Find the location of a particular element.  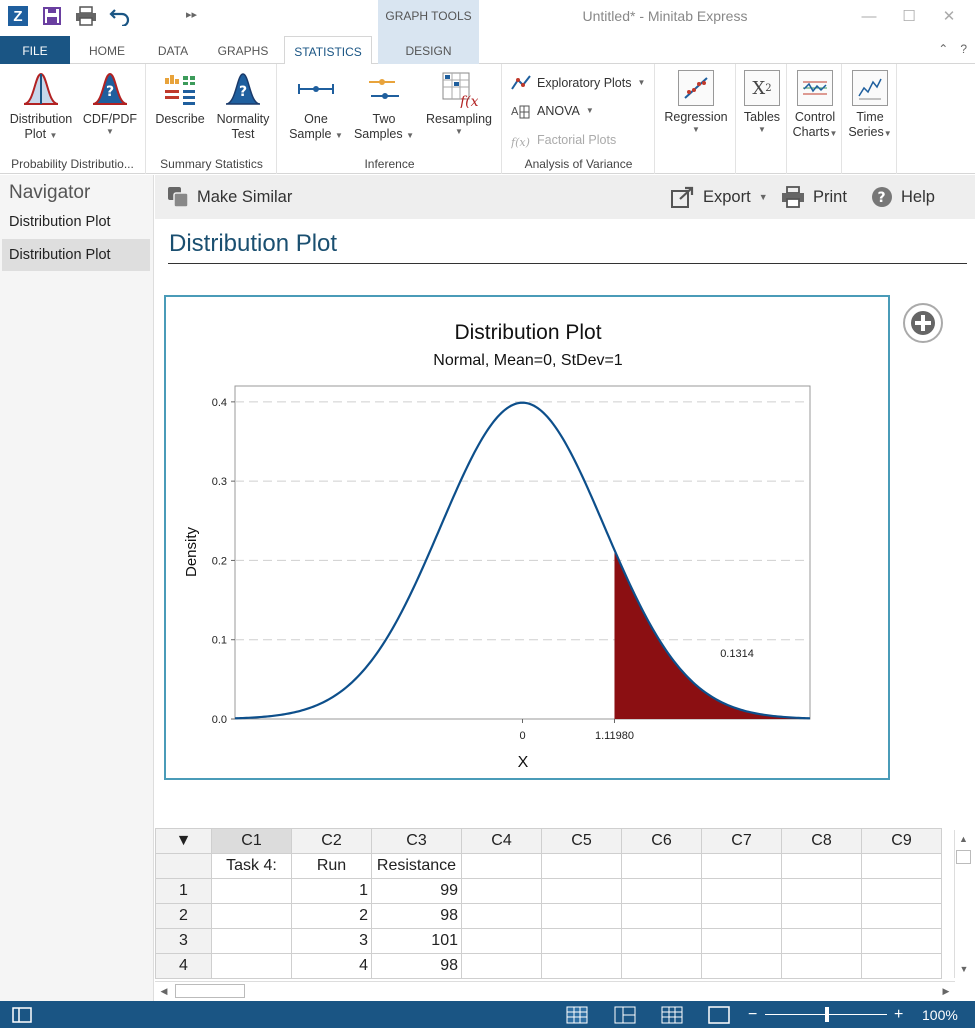

data-cell: 1 is located at coordinates (331, 891).